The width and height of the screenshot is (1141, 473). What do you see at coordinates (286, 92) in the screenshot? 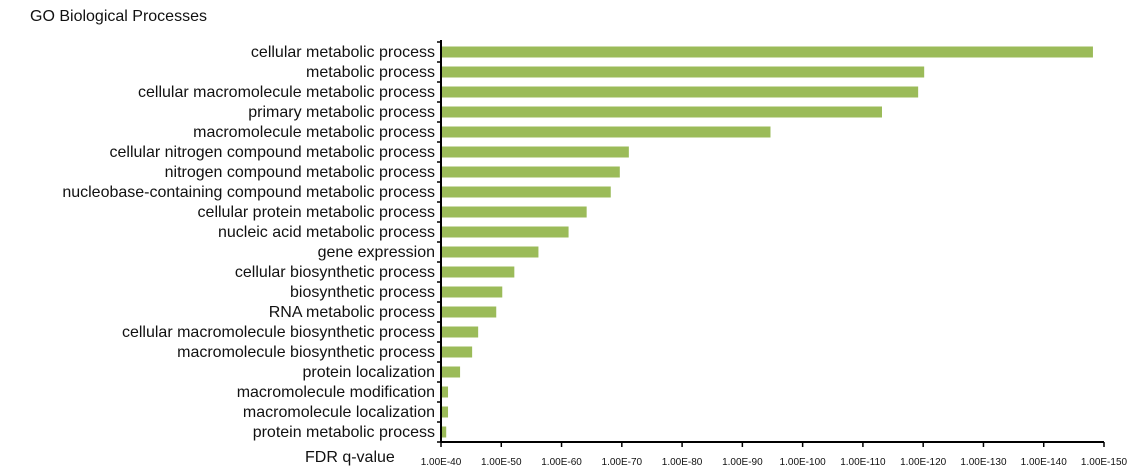
I see `category-label: cellular macromolecule metabolic process` at bounding box center [286, 92].